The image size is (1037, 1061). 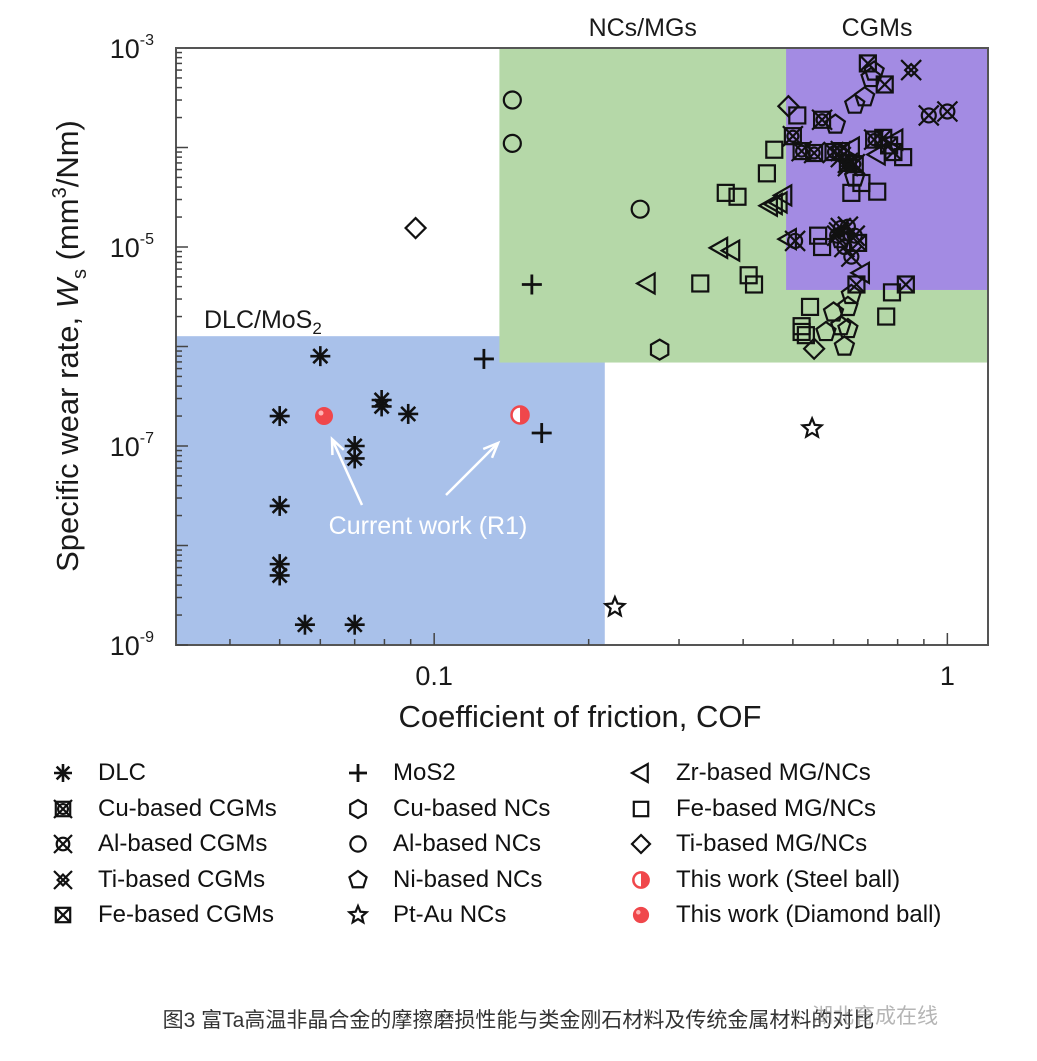 I want to click on asterisk-icon, so click(x=63, y=773).